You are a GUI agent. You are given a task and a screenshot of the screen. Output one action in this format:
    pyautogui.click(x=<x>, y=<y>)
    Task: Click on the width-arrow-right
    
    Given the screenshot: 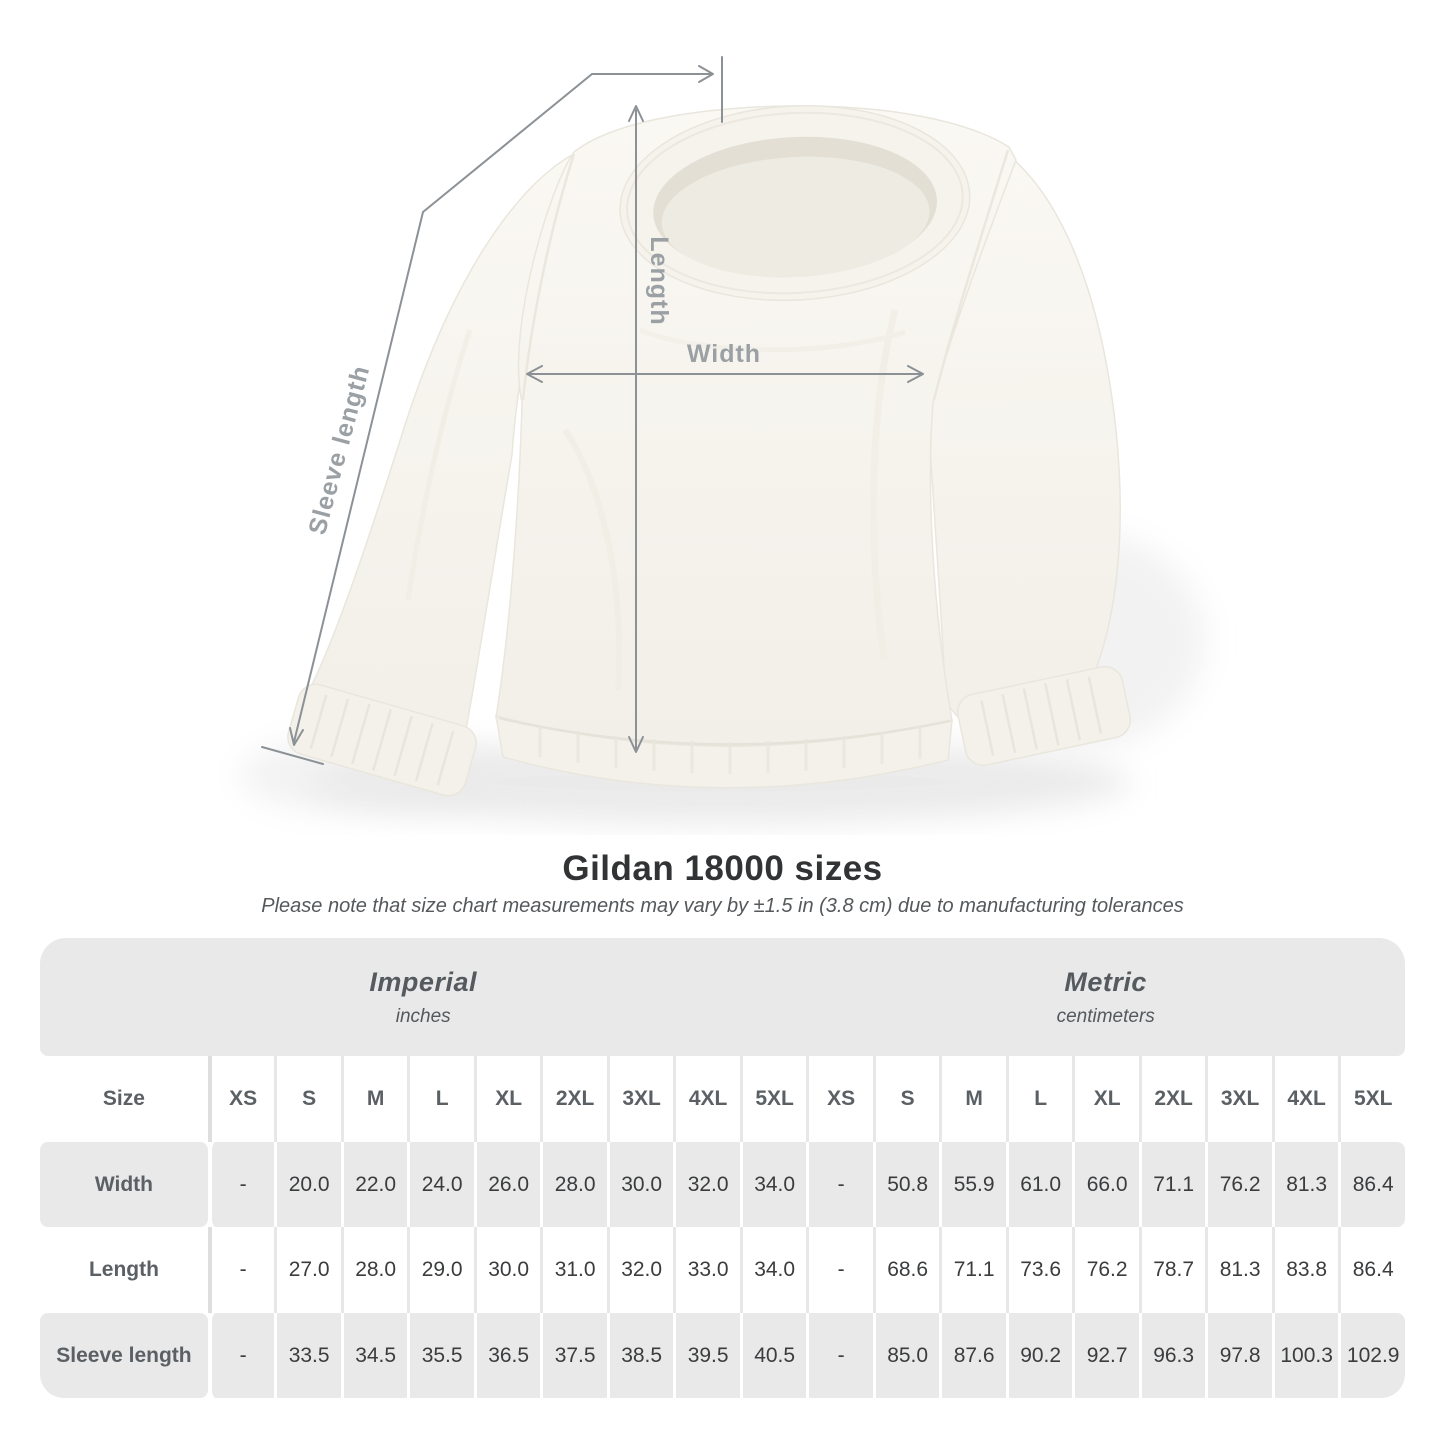 What is the action you would take?
    pyautogui.click(x=915, y=374)
    